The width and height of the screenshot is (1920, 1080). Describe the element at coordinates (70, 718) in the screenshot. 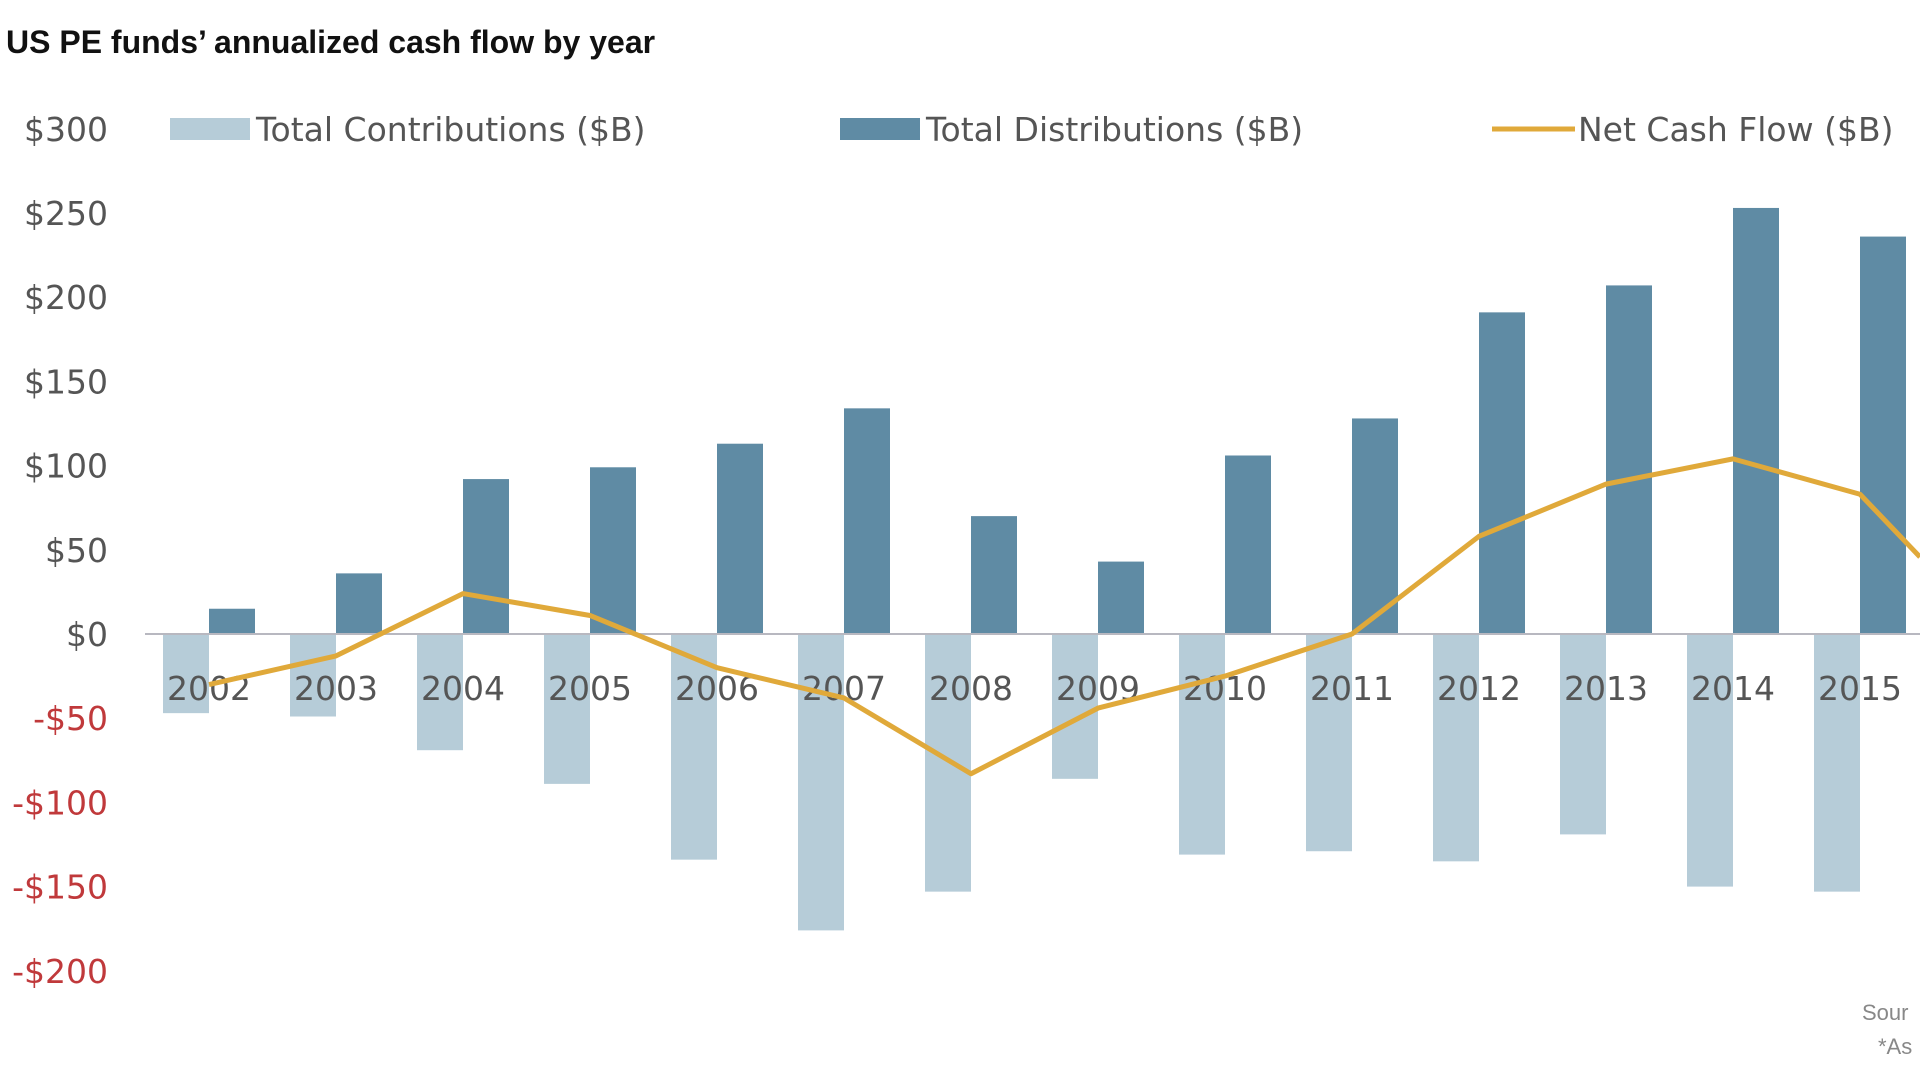

I see `y-tick-label: -$50` at that location.